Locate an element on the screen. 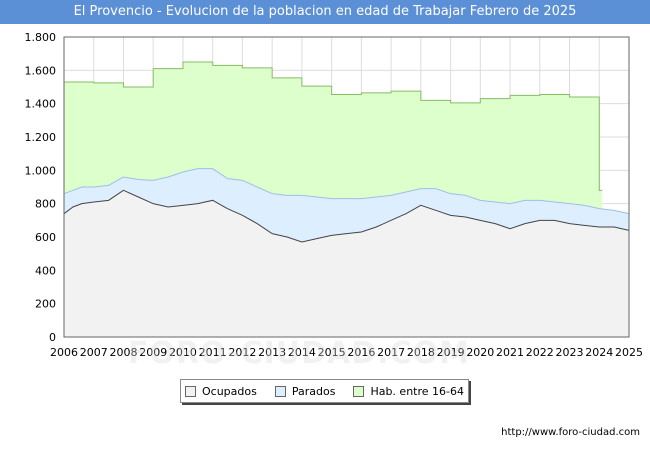 The width and height of the screenshot is (650, 450). legend-swatch-parados is located at coordinates (280, 391).